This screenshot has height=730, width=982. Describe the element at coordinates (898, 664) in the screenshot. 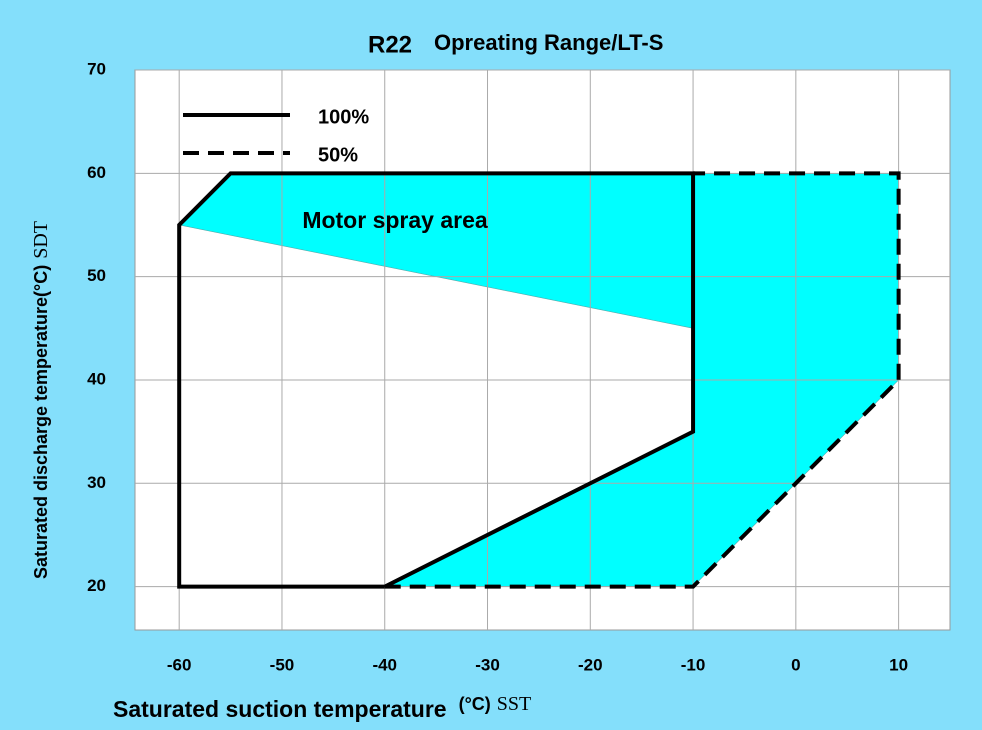

I see `x-tick-label: 10` at that location.